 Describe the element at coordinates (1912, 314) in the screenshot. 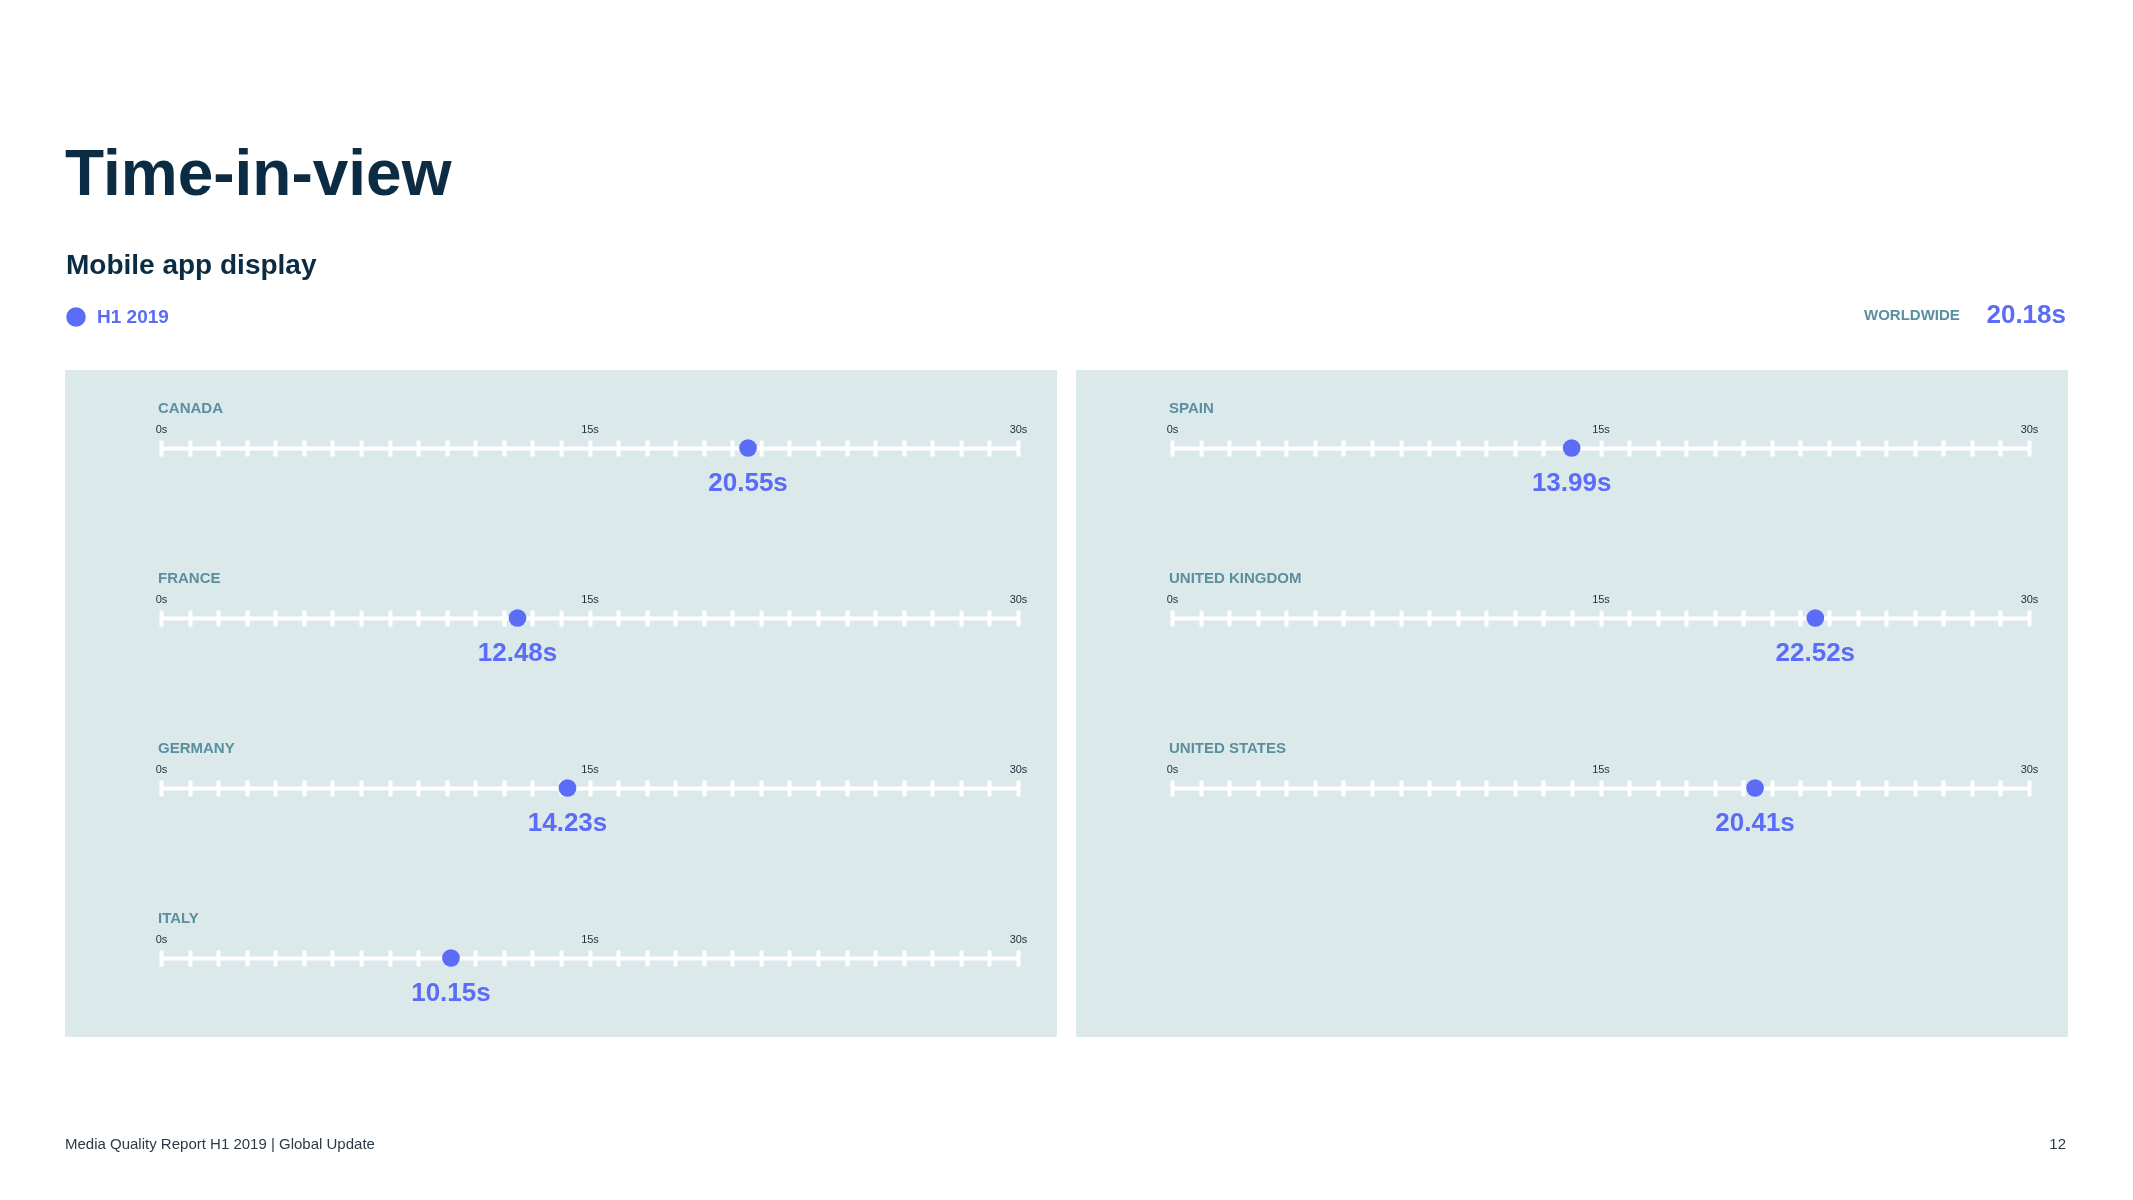

I see `text: WORLDWIDE` at that location.